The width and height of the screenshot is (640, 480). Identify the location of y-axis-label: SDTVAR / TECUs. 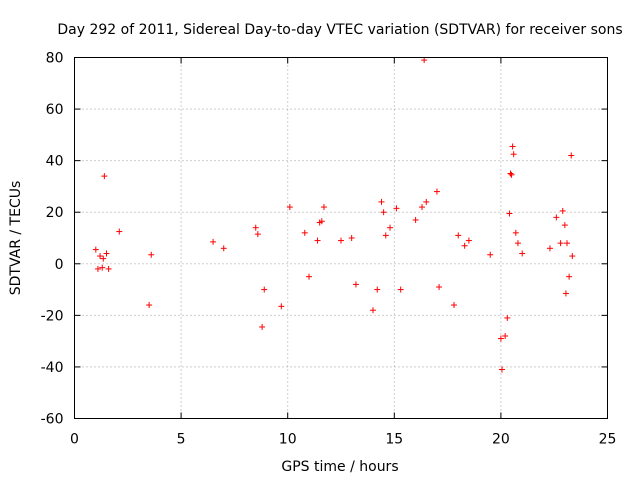
(16, 238).